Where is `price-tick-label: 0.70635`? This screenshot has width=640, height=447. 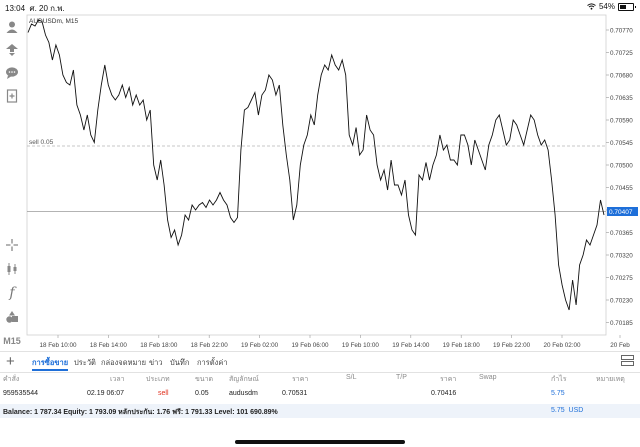 price-tick-label: 0.70635 is located at coordinates (621, 98).